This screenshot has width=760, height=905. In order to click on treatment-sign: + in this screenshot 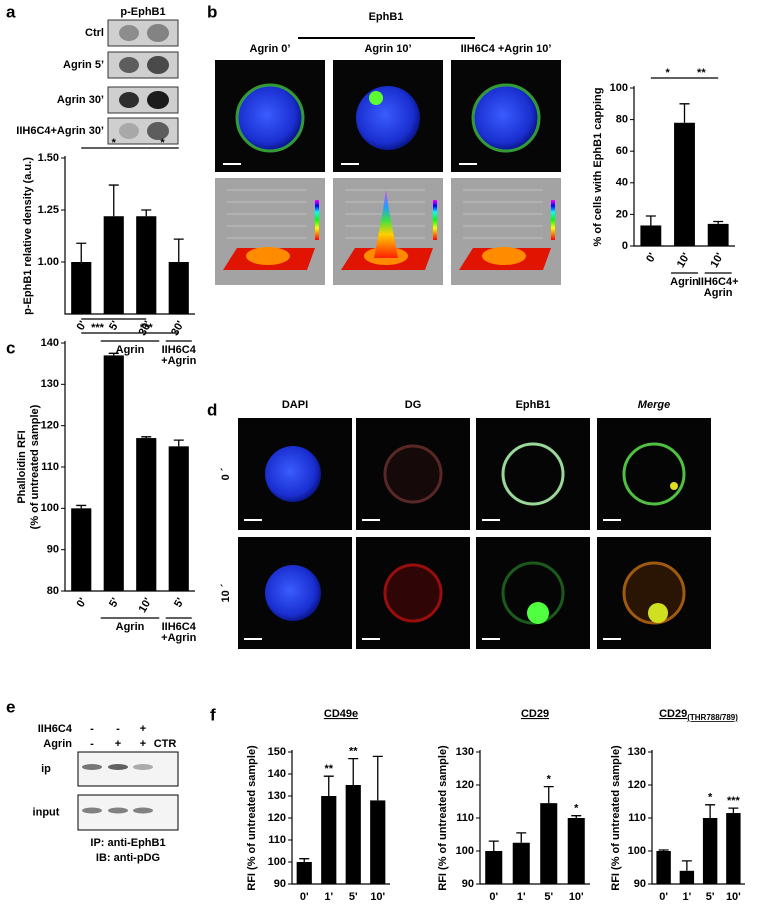, I will do `click(118, 744)`.